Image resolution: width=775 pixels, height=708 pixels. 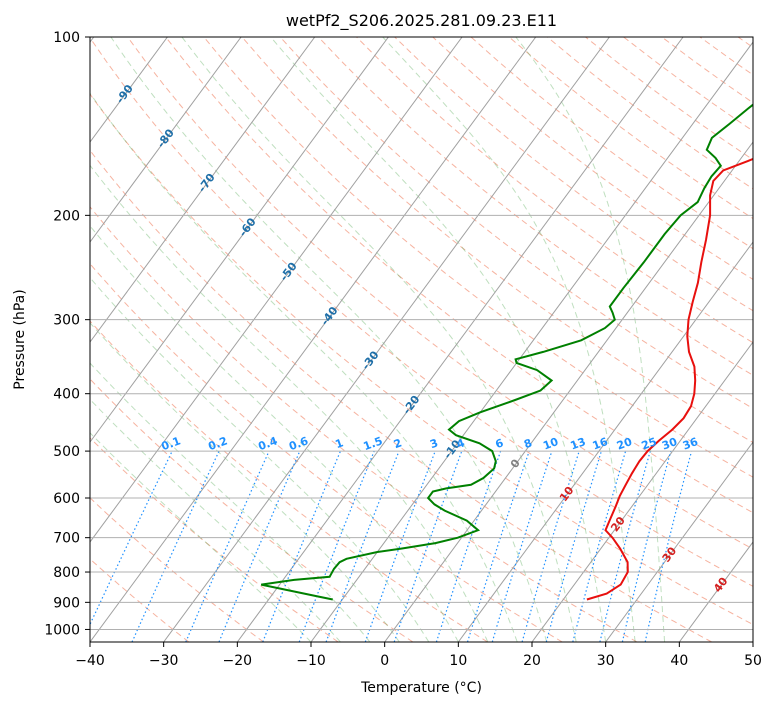 What do you see at coordinates (458, 661) in the screenshot?
I see `x-tick-label: 10` at bounding box center [458, 661].